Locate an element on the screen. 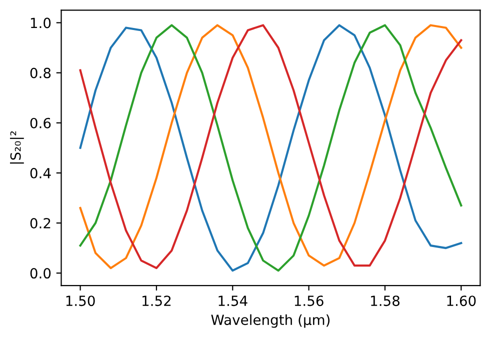  x-tick-label: 1.50 is located at coordinates (80, 301).